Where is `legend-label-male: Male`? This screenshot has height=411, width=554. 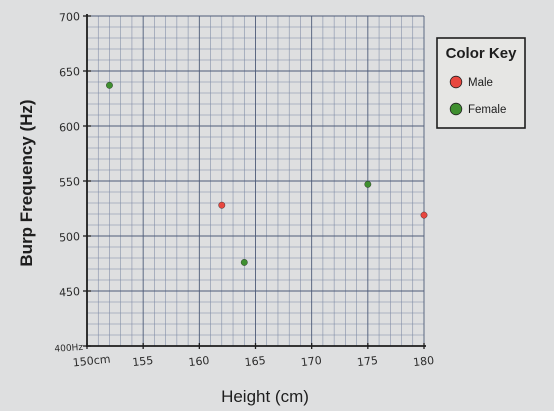 legend-label-male: Male is located at coordinates (480, 83).